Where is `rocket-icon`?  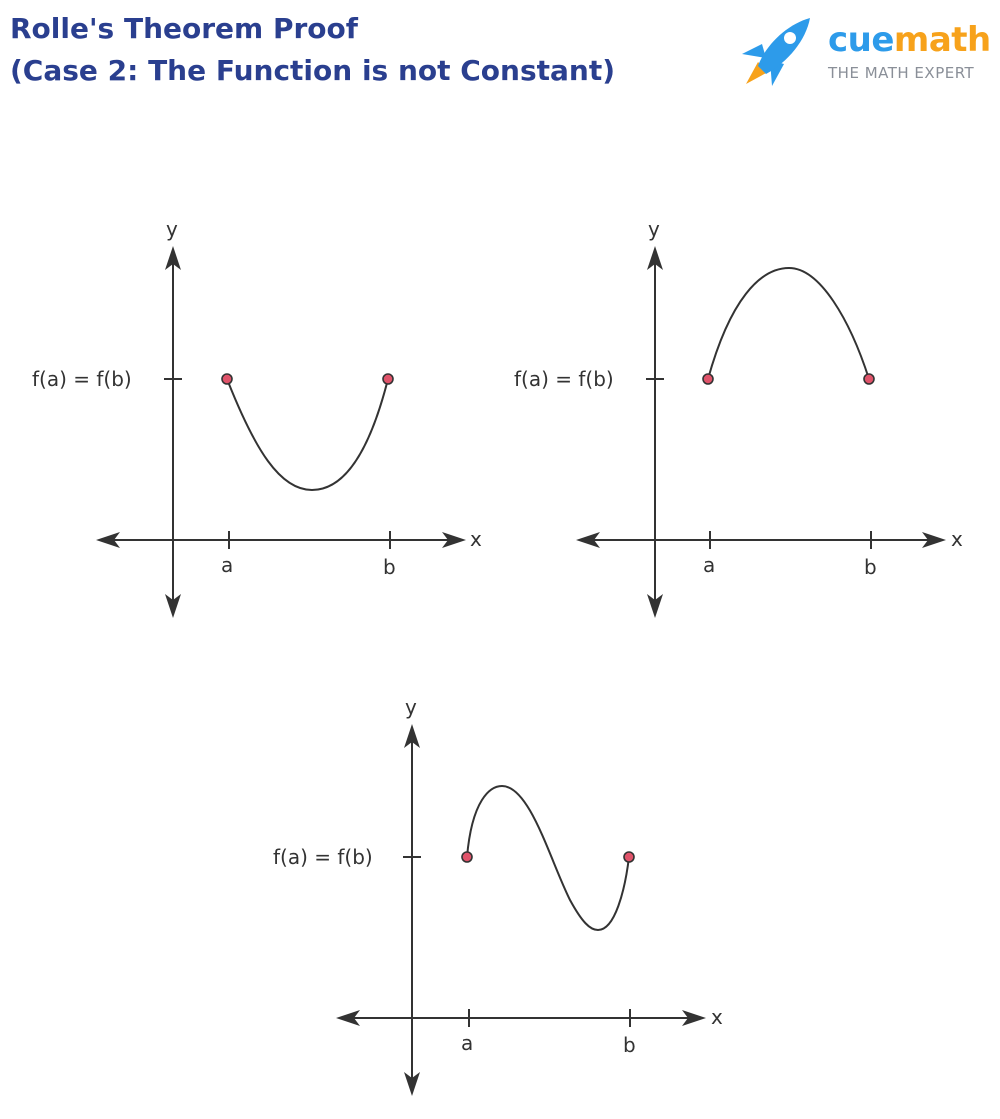 rocket-icon is located at coordinates (776, 52).